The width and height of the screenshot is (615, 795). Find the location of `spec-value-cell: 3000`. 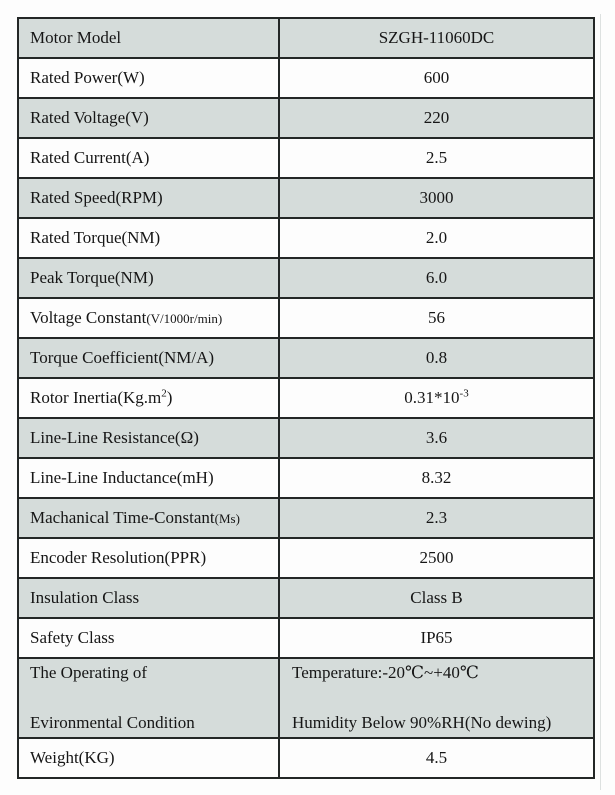

spec-value-cell: 3000 is located at coordinates (436, 198).